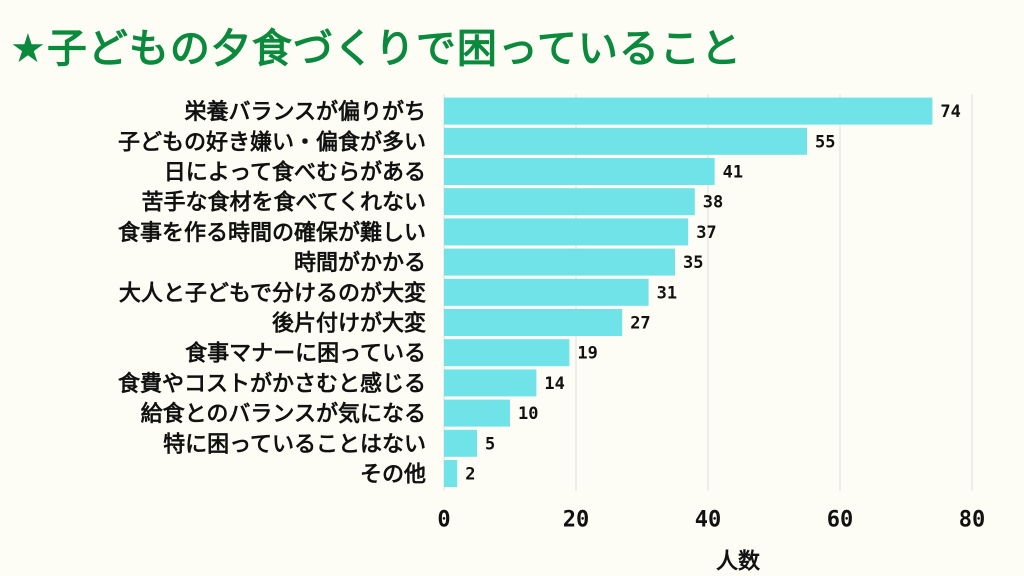 The image size is (1024, 576). Describe the element at coordinates (393, 475) in the screenshot. I see `category-label-12: その他` at that location.